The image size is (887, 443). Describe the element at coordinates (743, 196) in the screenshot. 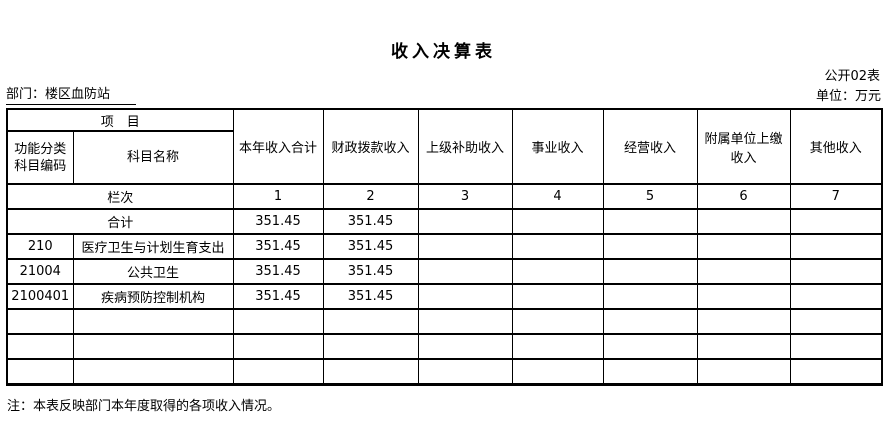

I see `lanci-number: 6` at that location.